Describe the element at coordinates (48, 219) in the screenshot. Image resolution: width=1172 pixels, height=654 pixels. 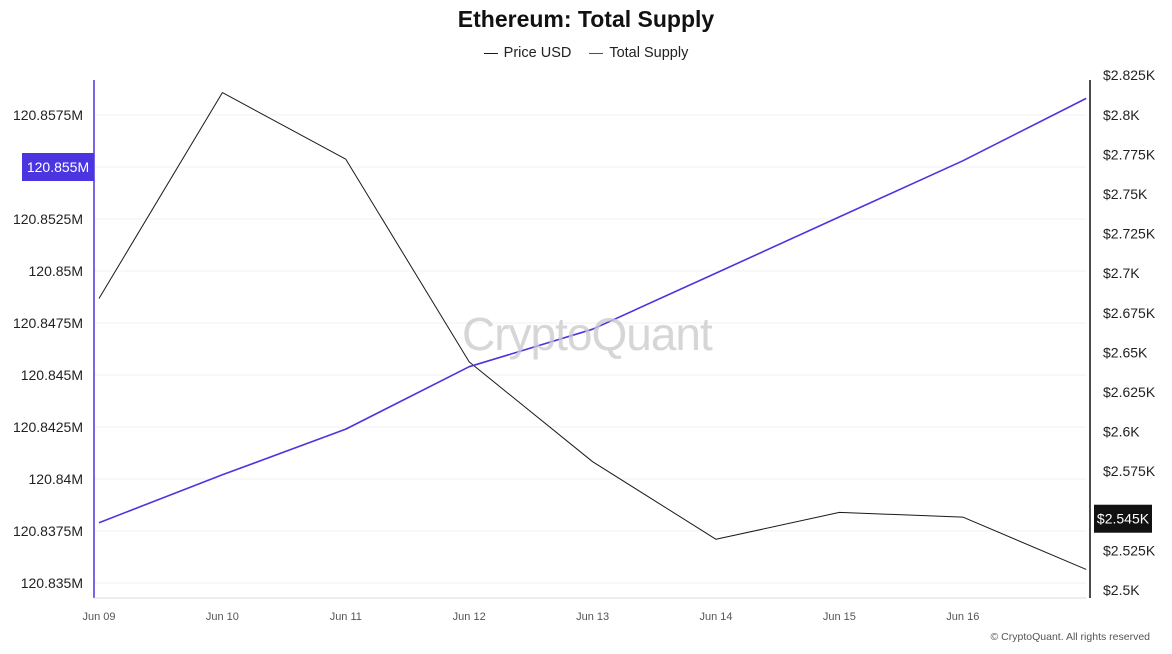
I see `y-left-tick-label: 120.8525M` at that location.